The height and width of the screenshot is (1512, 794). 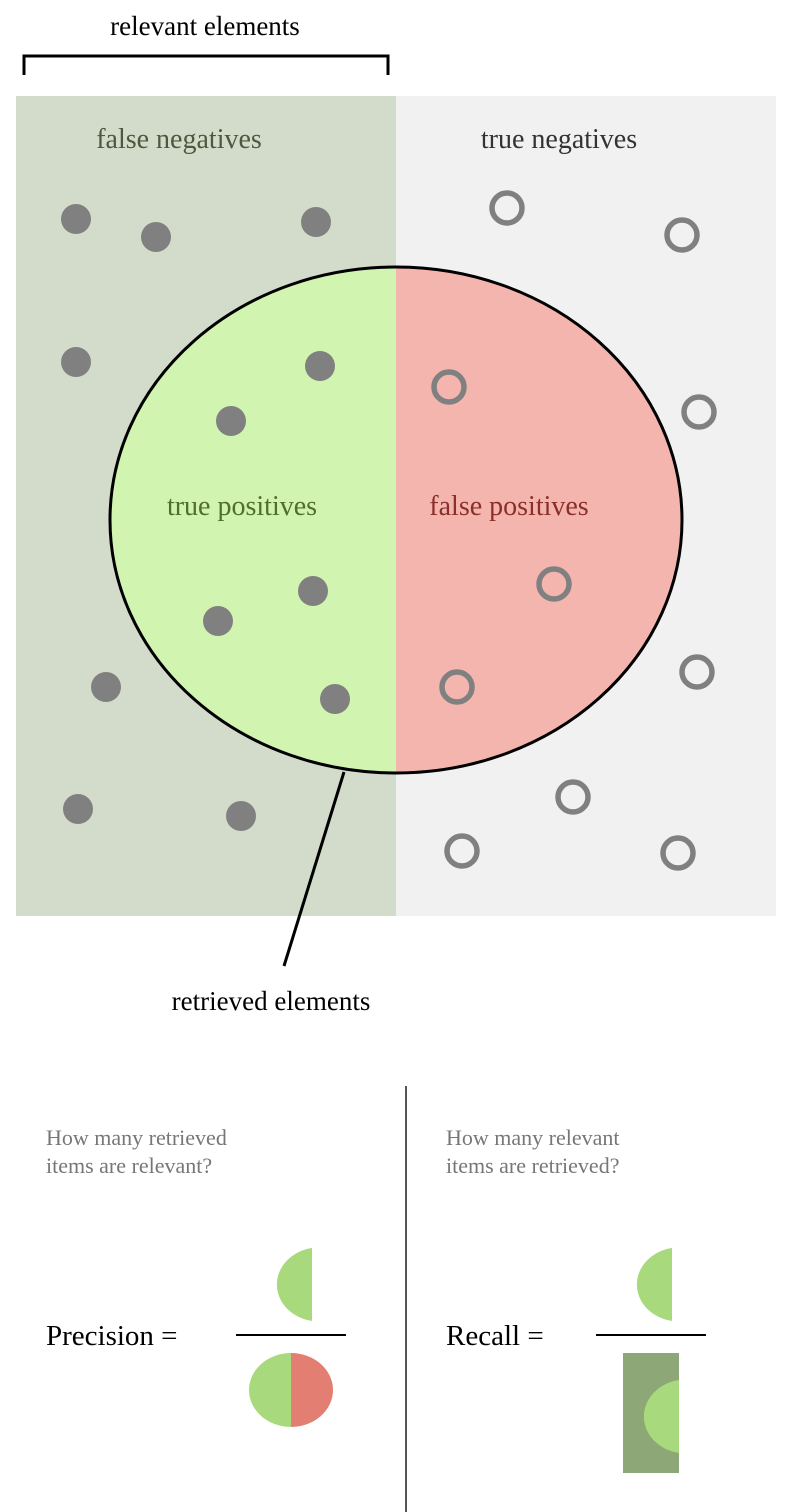 I want to click on precision-denominator-green-half, so click(x=270, y=1390).